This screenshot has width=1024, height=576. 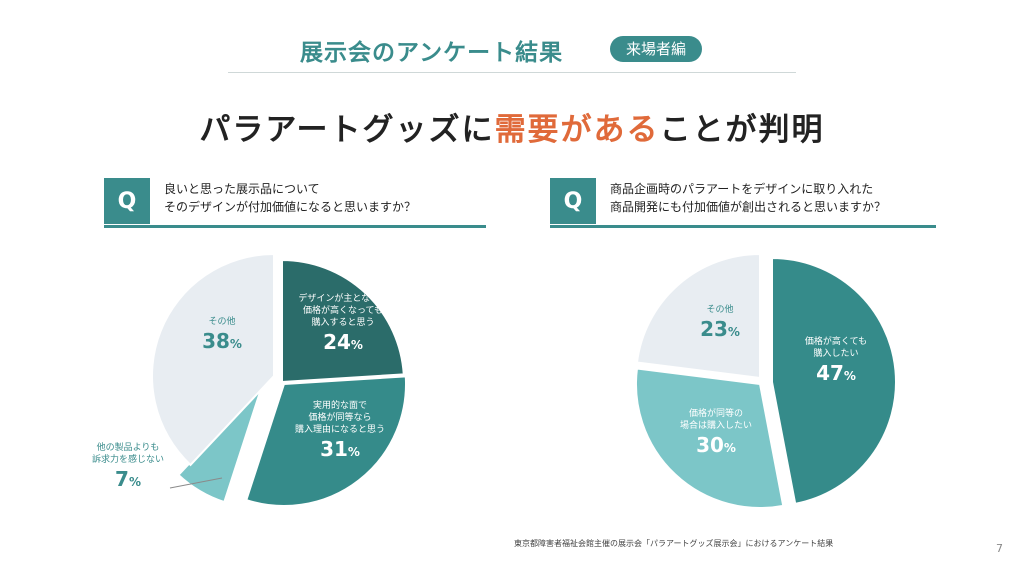 I want to click on question-box-1: Q 良いと思った展示品について そのデザインが付加価値になると思いますか？, so click(x=295, y=203).